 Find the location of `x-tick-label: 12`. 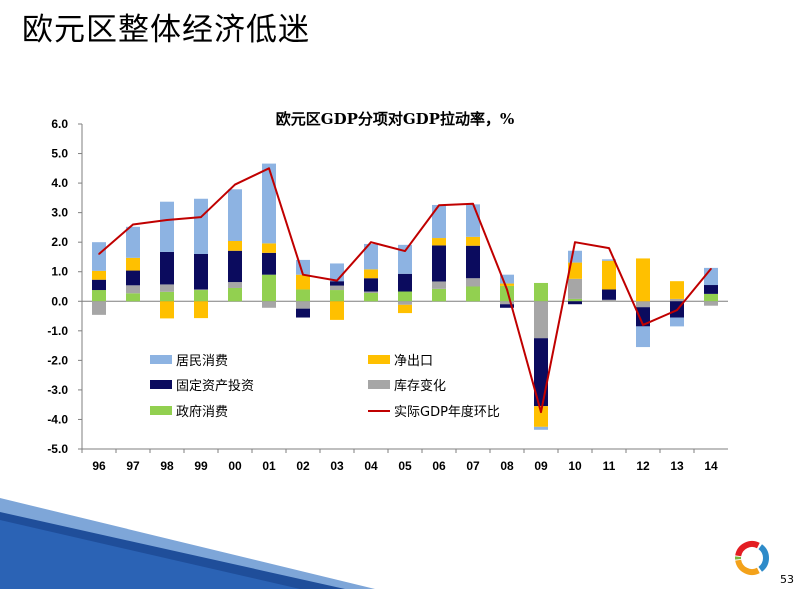

x-tick-label: 12 is located at coordinates (643, 466).